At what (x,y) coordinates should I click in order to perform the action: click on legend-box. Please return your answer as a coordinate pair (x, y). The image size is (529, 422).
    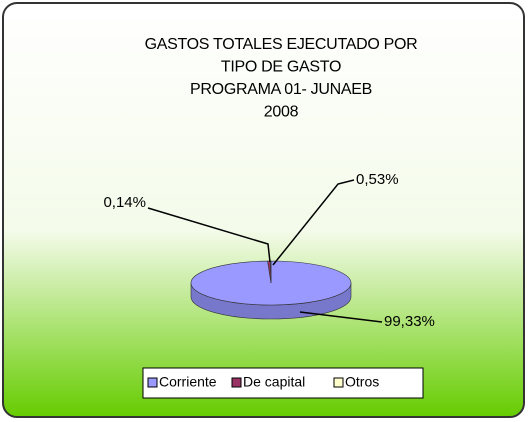
    Looking at the image, I should click on (283, 383).